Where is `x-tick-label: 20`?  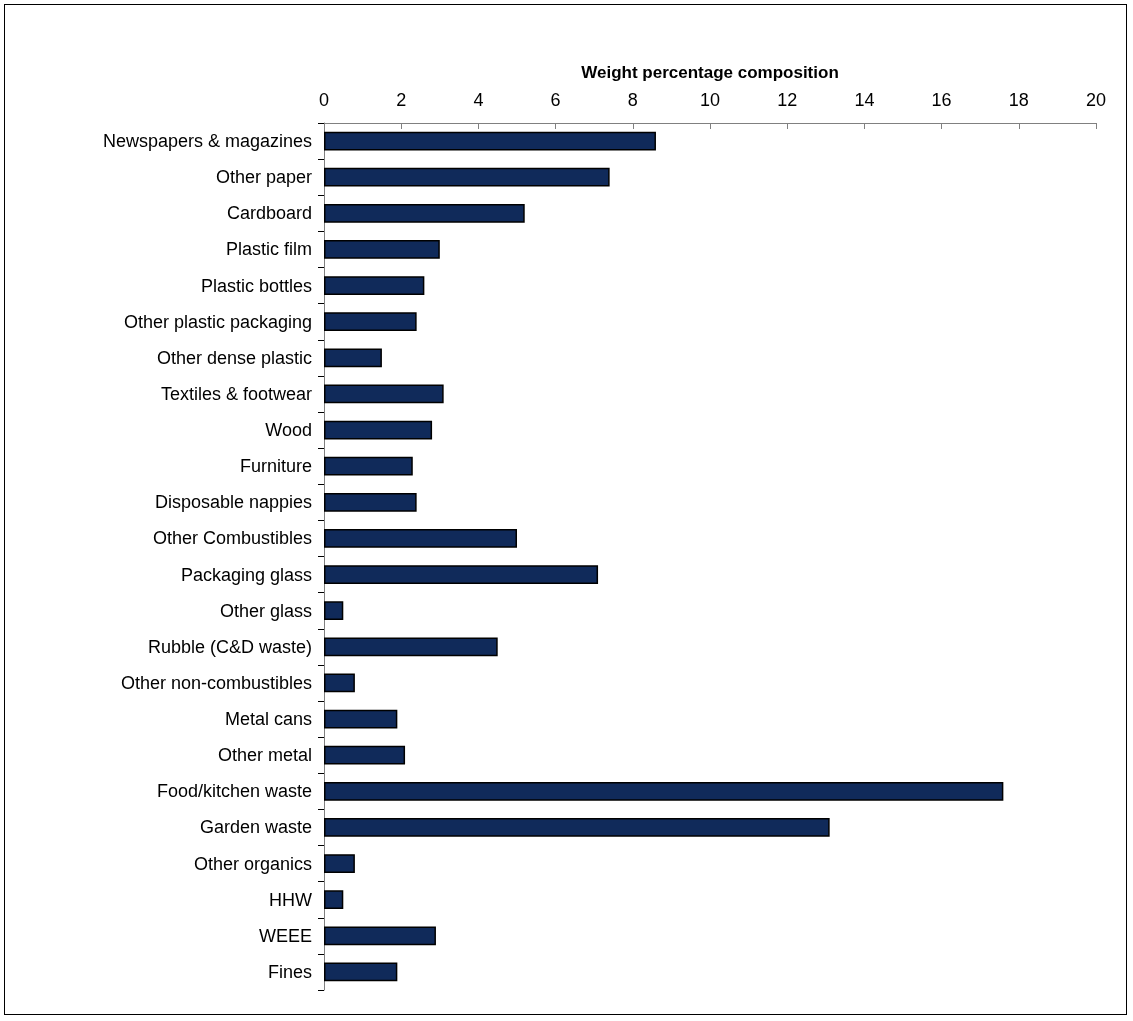
x-tick-label: 20 is located at coordinates (1096, 100).